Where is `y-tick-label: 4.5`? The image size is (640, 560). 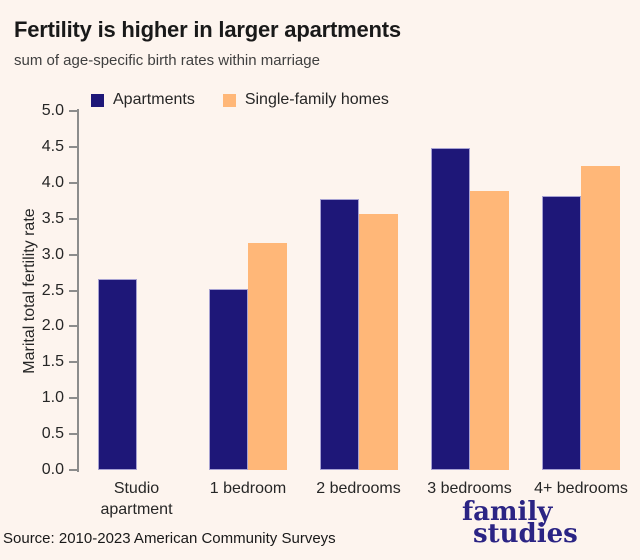 y-tick-label: 4.5 is located at coordinates (52, 146).